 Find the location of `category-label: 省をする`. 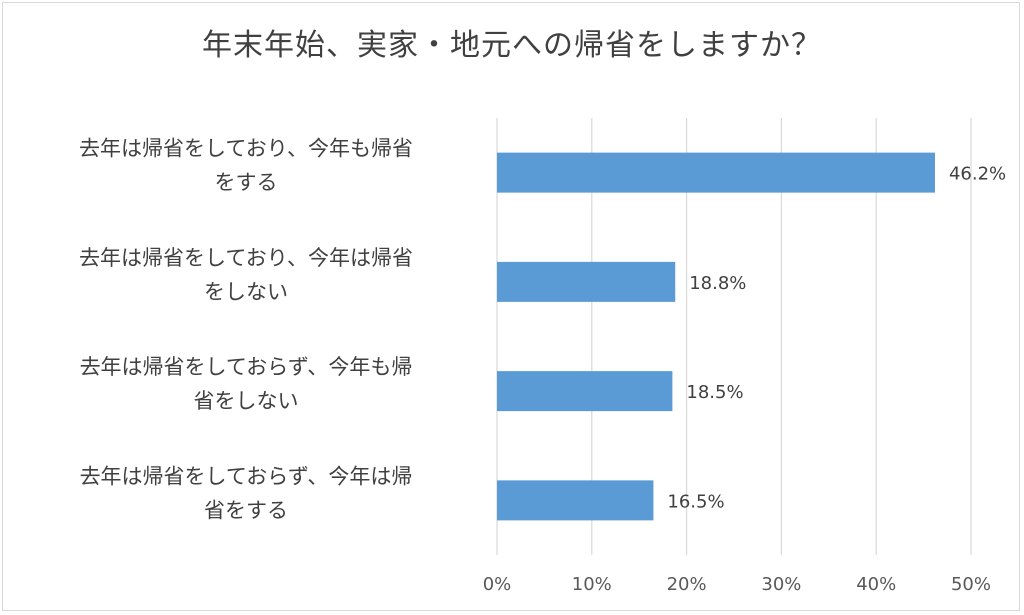

category-label: 省をする is located at coordinates (246, 510).